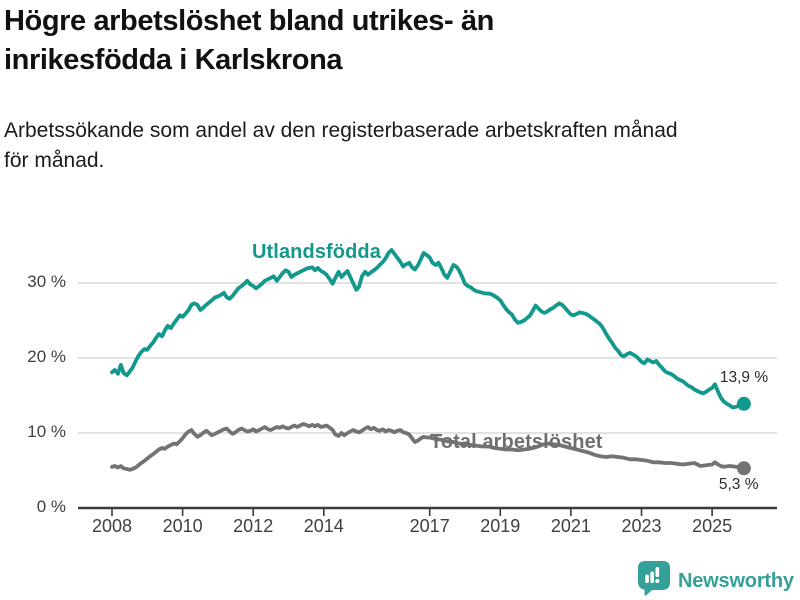 Image resolution: width=800 pixels, height=600 pixels. What do you see at coordinates (51, 506) in the screenshot?
I see `y-axis-label-0: 0 %` at bounding box center [51, 506].